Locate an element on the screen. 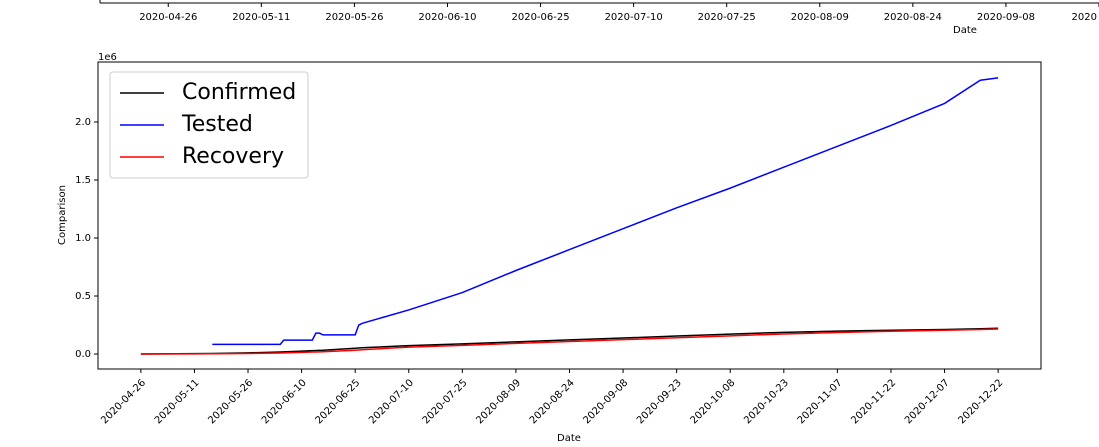  y-tick-label: 0.5 is located at coordinates (83, 296).